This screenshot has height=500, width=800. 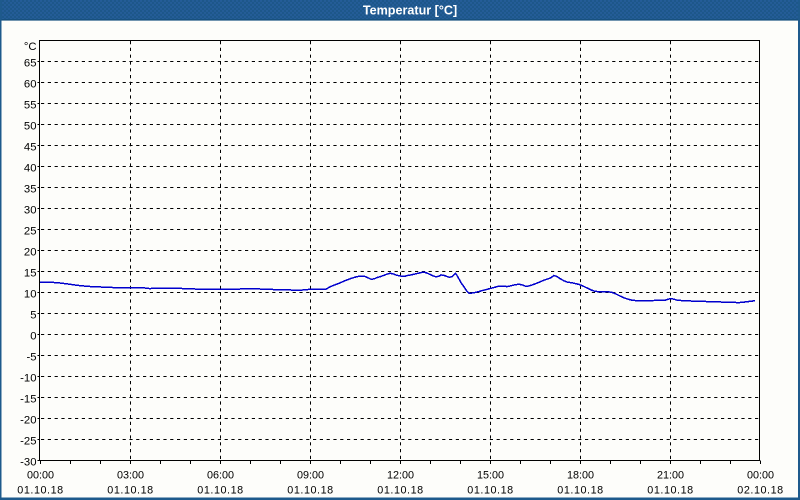 I want to click on svg-text: 18:00, so click(x=580, y=476).